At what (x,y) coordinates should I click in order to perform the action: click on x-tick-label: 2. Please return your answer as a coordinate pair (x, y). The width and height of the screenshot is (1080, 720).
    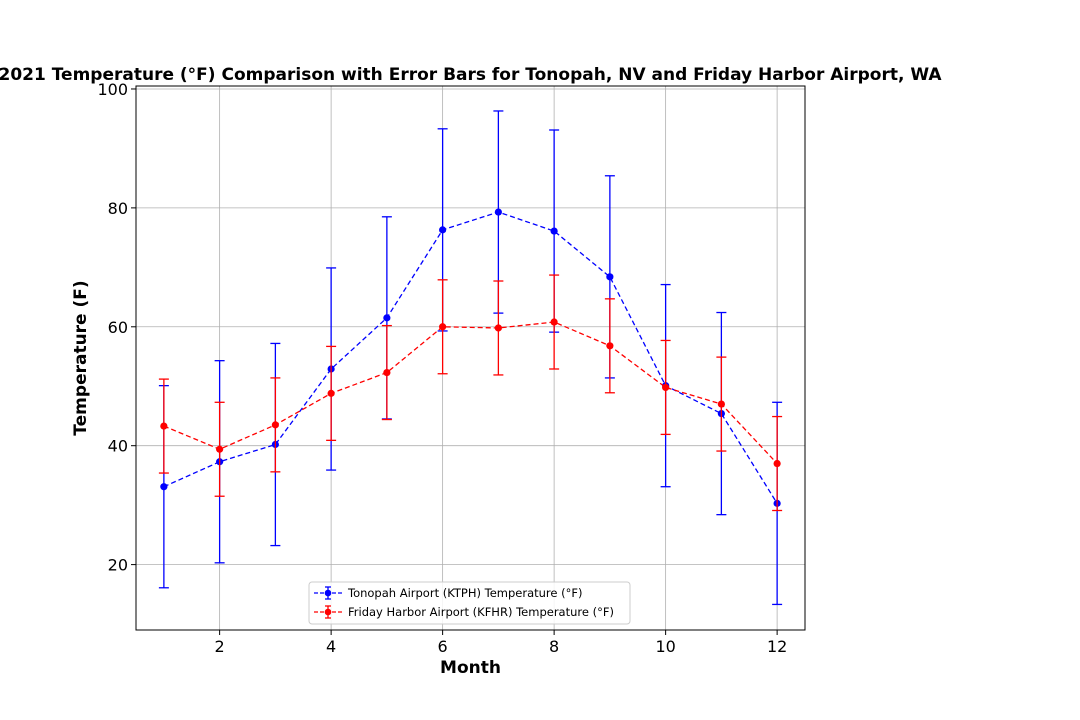
    Looking at the image, I should click on (220, 646).